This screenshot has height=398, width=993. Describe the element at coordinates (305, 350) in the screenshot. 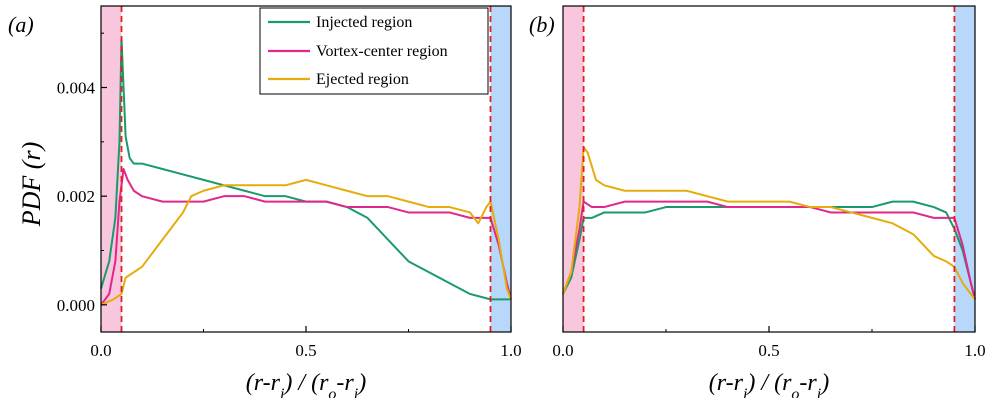

I see `x-tick-label-a-1: 0.5` at that location.